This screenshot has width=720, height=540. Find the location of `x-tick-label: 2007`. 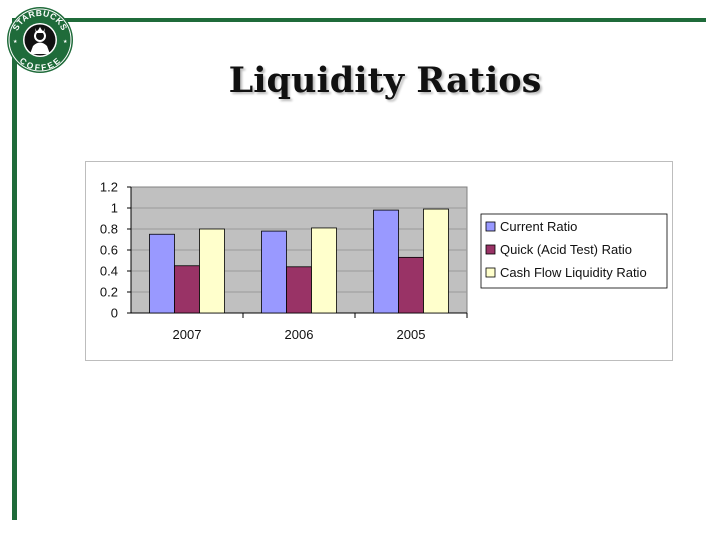

x-tick-label: 2007 is located at coordinates (187, 334).